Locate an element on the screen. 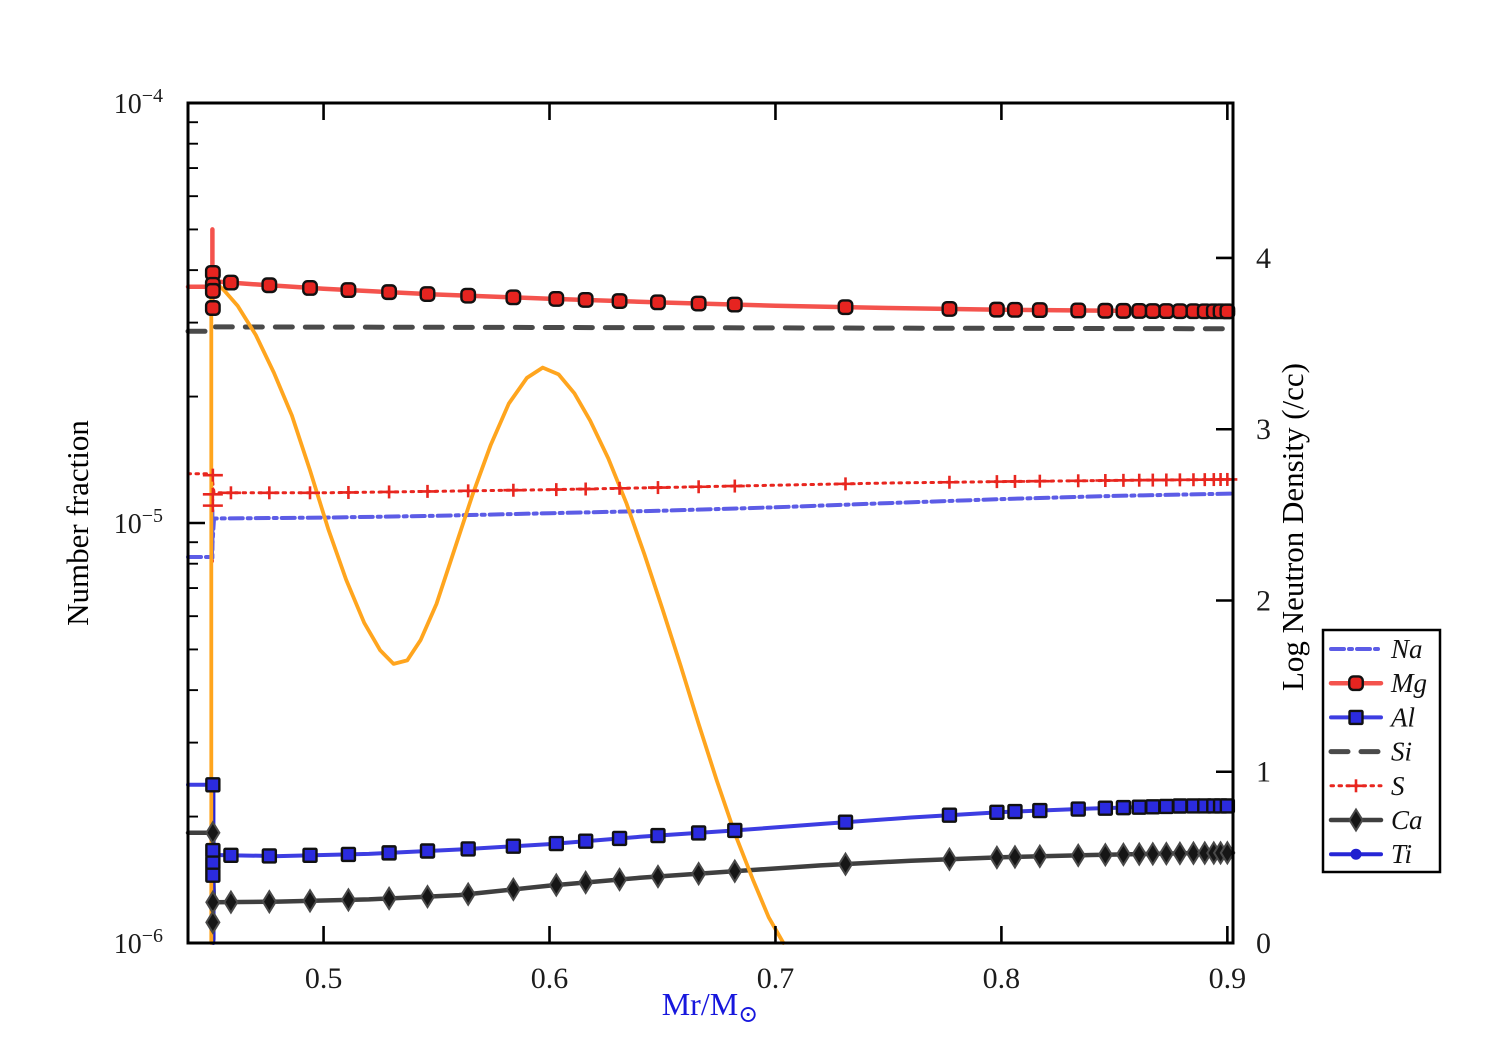  y-right-tick-label: 2 is located at coordinates (1263, 600).